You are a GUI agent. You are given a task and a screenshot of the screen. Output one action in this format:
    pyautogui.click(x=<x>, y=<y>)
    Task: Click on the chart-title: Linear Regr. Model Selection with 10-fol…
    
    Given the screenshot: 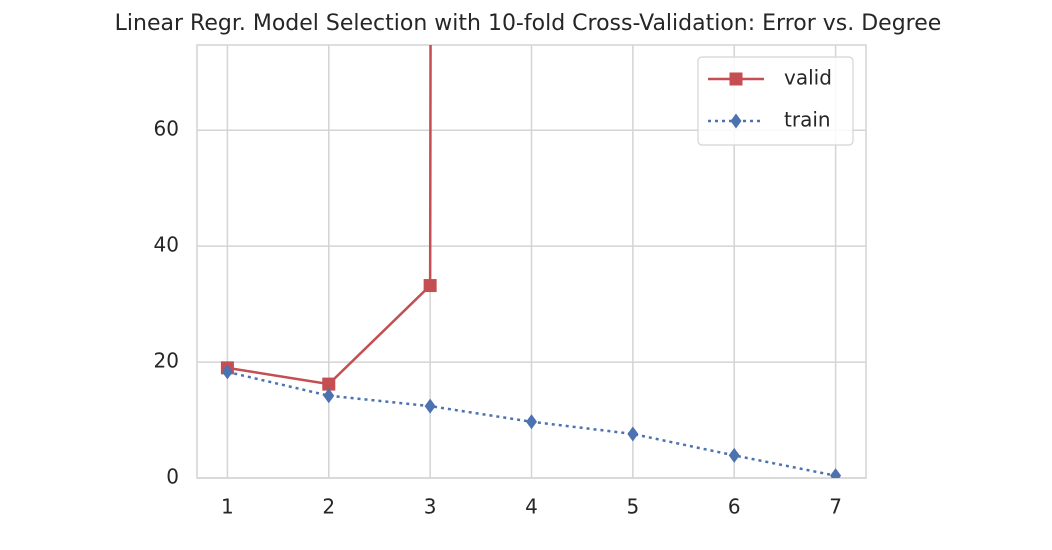 What is the action you would take?
    pyautogui.click(x=528, y=23)
    